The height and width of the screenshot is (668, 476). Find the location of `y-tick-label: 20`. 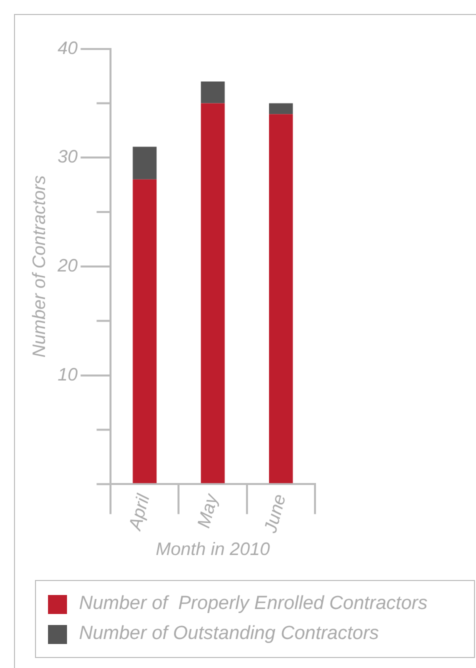

y-tick-label: 20 is located at coordinates (67, 265).